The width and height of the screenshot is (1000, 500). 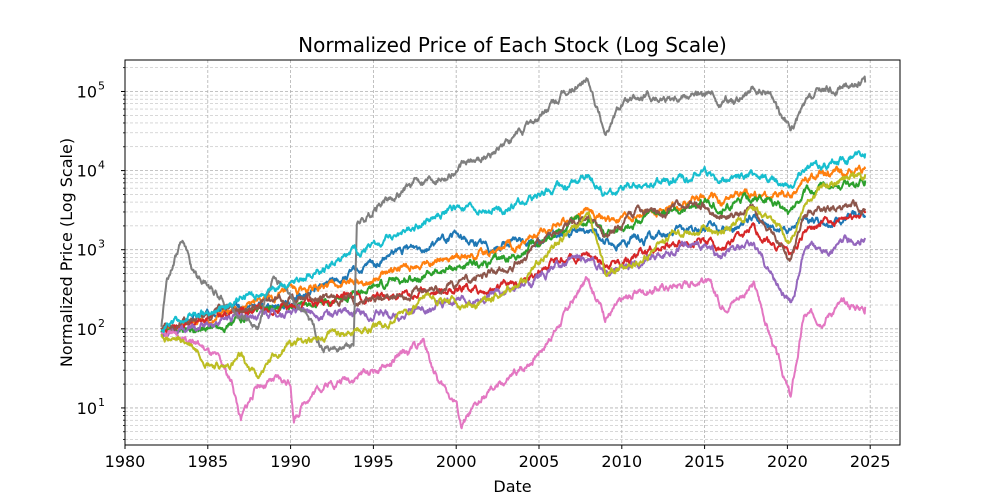 What do you see at coordinates (539, 461) in the screenshot?
I see `x-tick-label: 2005` at bounding box center [539, 461].